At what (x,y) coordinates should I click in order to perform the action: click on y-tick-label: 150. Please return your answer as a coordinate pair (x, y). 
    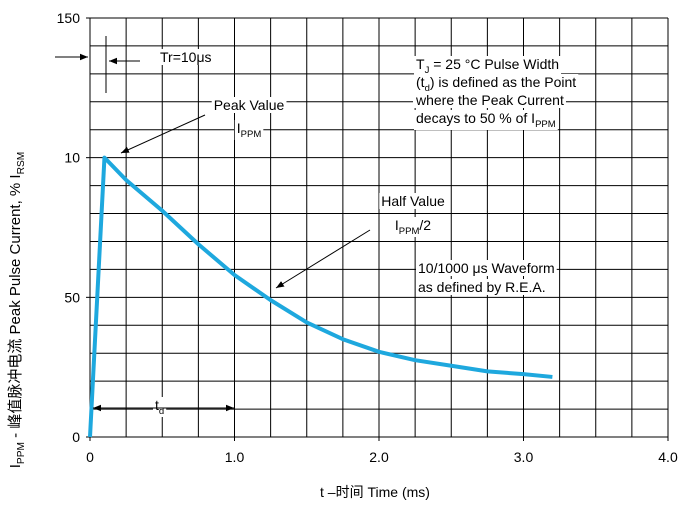
    Looking at the image, I should click on (69, 18).